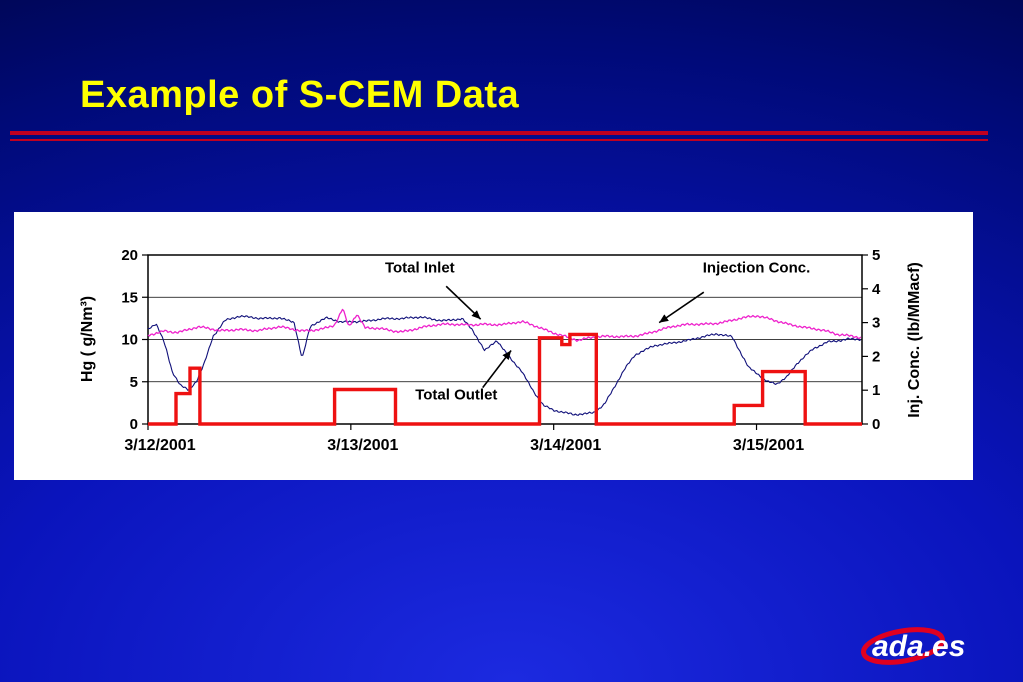 The image size is (1023, 682). Describe the element at coordinates (565, 445) in the screenshot. I see `x-tick-label: 3/14/2001` at that location.